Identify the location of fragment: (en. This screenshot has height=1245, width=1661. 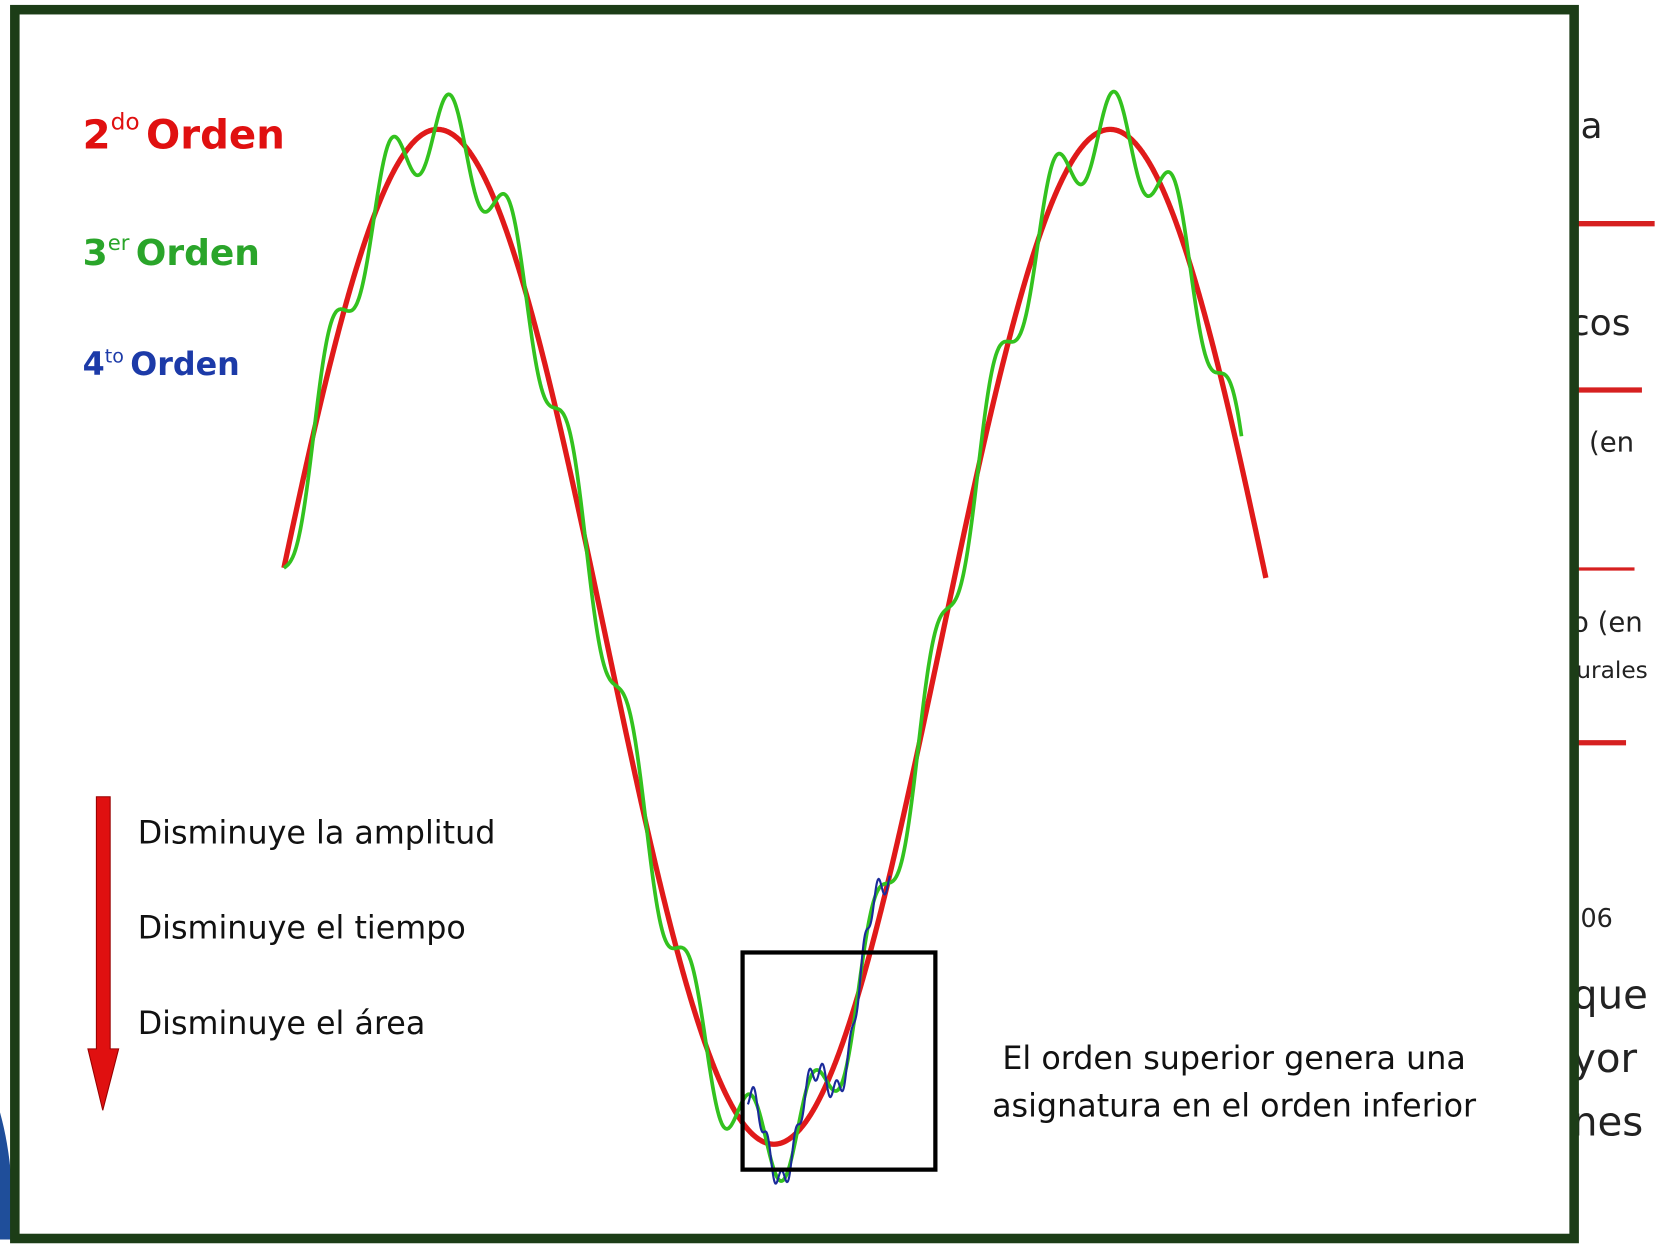
(1611, 442).